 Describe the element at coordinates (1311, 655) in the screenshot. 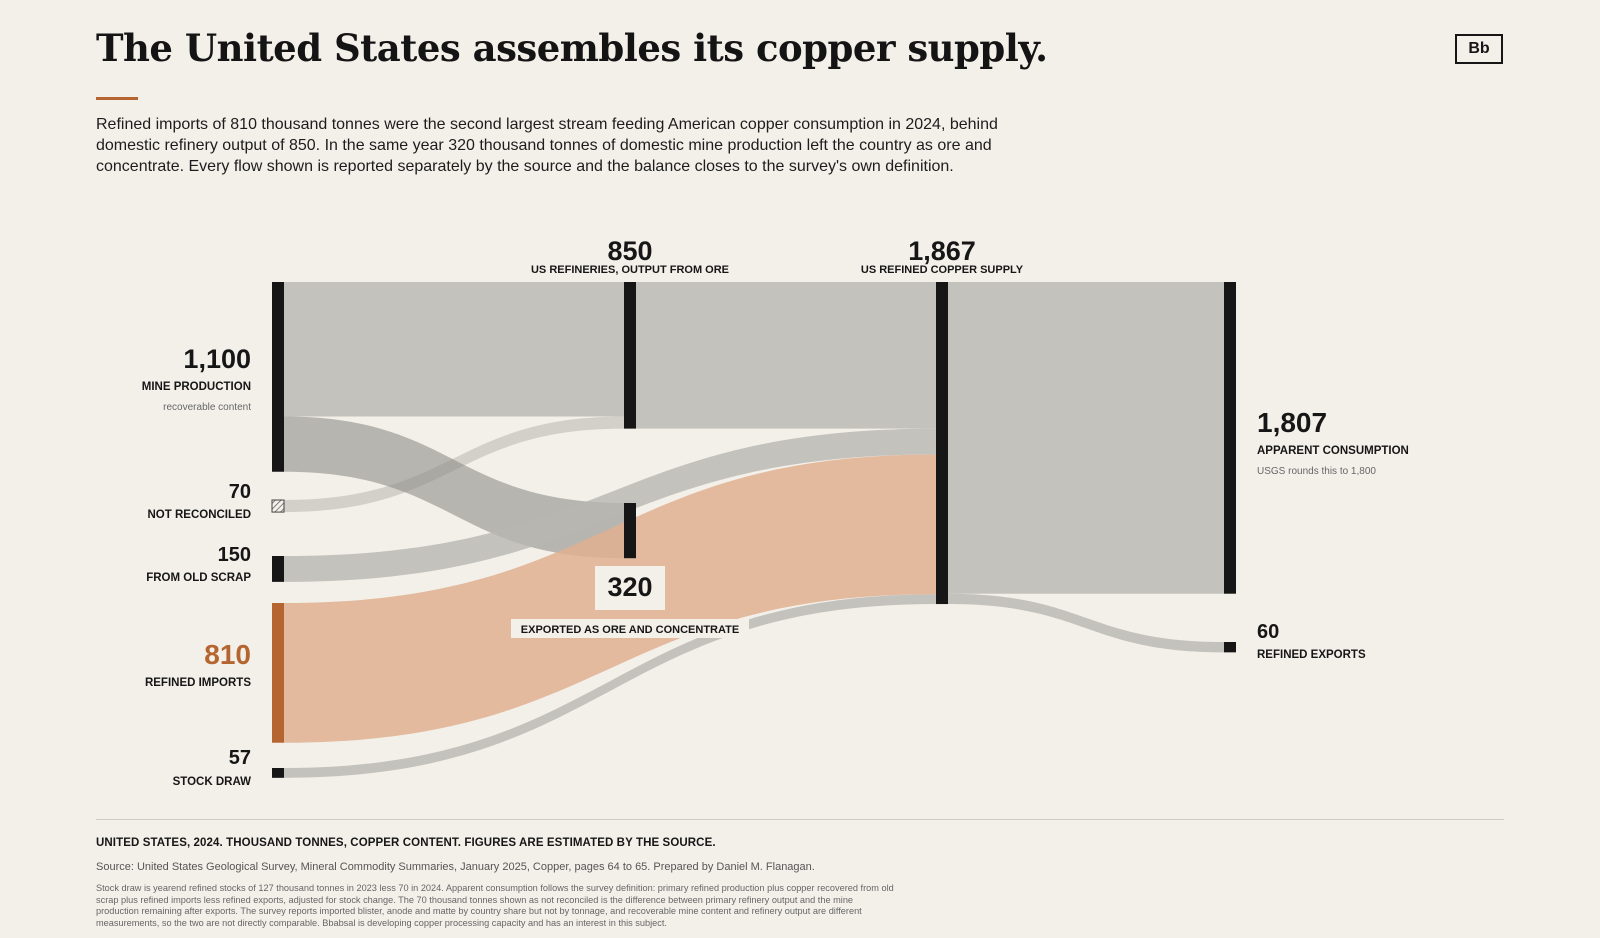

I see `node-label-ref_exports: REFINED EXPORTS` at that location.